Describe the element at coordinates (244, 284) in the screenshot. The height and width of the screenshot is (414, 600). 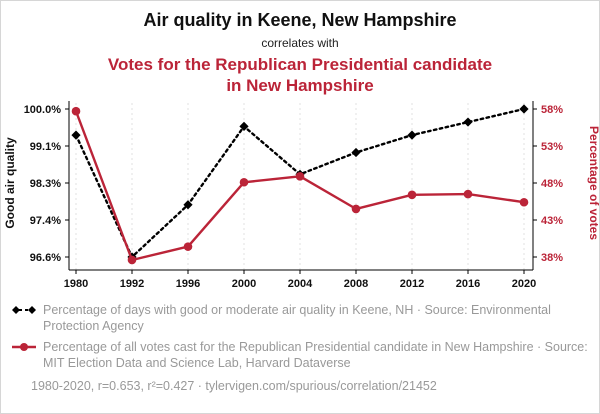
I see `x-tick-label: 2000` at that location.